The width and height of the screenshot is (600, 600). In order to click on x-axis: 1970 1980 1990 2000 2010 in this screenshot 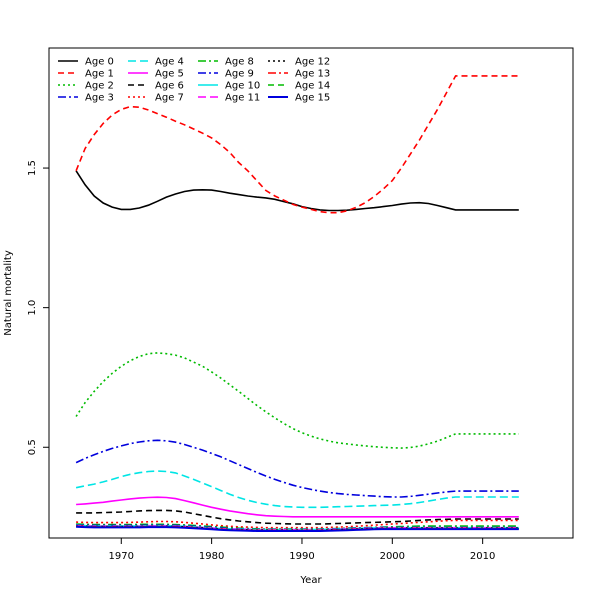, I will do `click(302, 550)`.